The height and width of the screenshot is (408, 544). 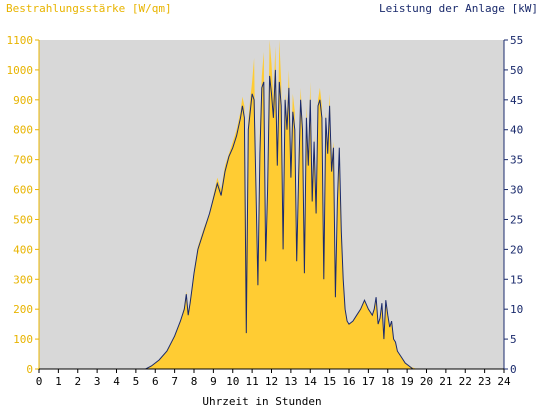 What do you see at coordinates (513, 339) in the screenshot?
I see `right-tick-label: 5` at bounding box center [513, 339].